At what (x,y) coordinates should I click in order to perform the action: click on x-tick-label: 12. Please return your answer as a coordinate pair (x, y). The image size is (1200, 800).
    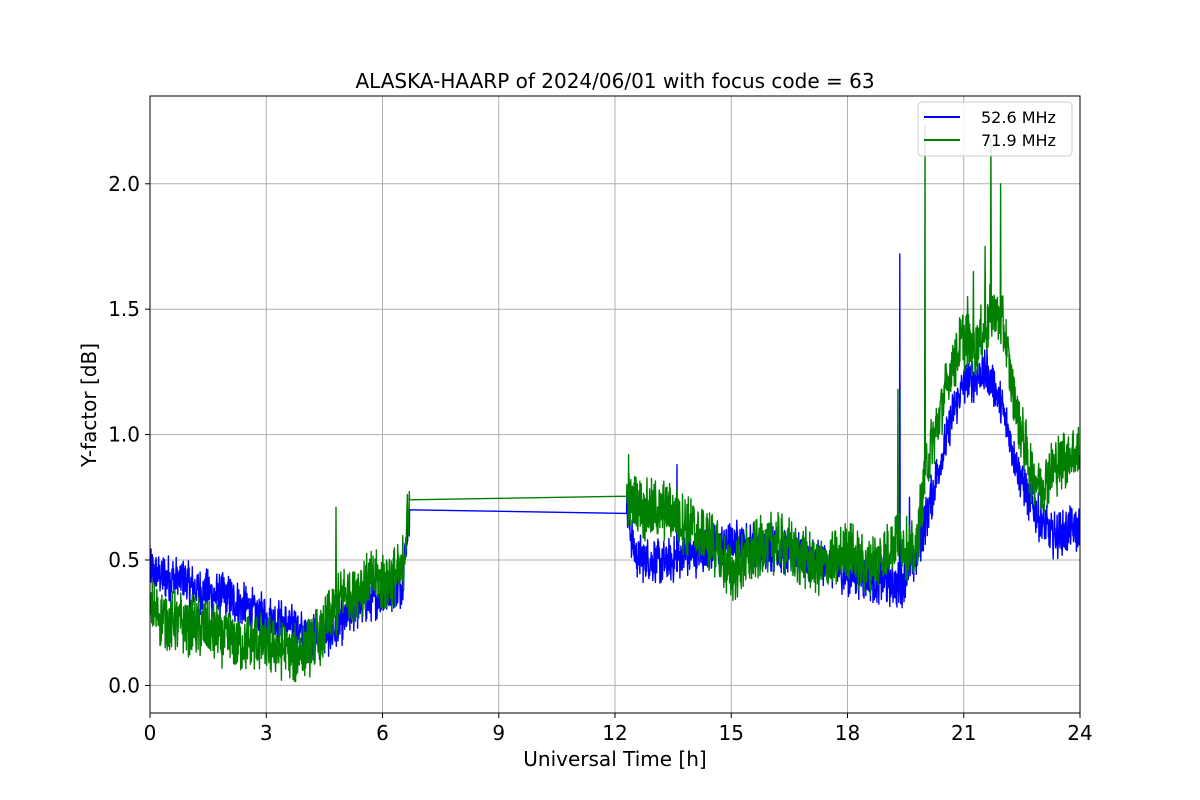
    Looking at the image, I should click on (614, 733).